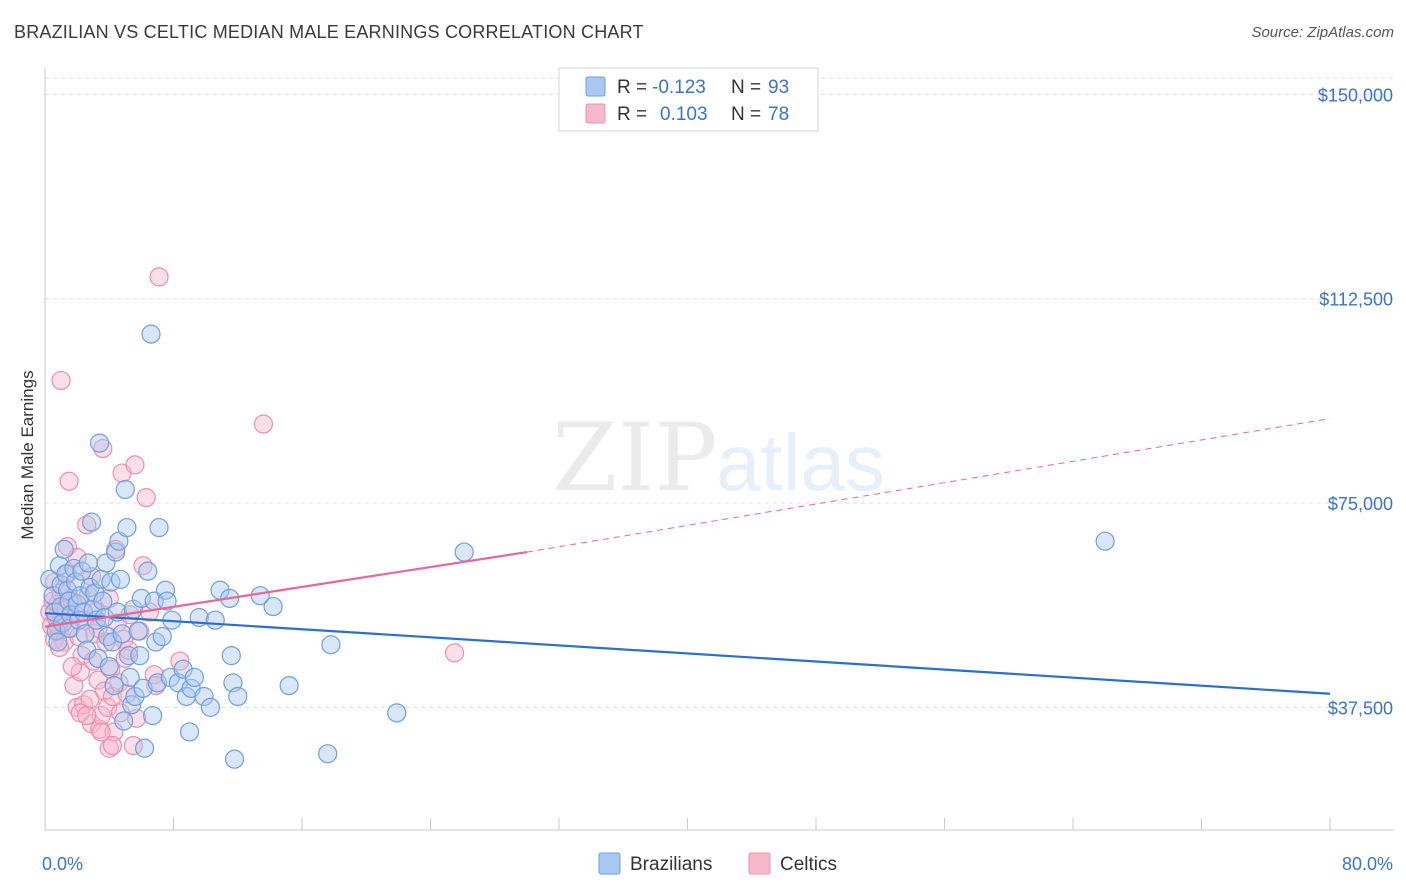 The width and height of the screenshot is (1406, 892). What do you see at coordinates (1360, 504) in the screenshot?
I see `y-tick-label: $75,000` at bounding box center [1360, 504].